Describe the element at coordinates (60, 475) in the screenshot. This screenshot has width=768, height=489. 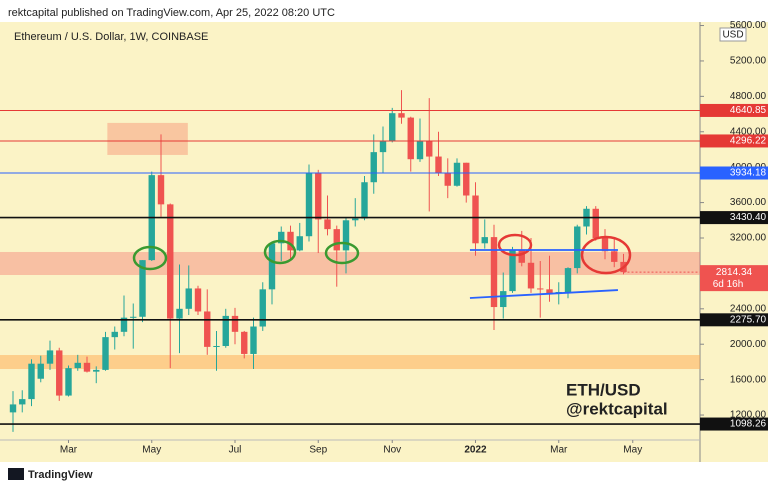
I see `footer: TradingView` at that location.